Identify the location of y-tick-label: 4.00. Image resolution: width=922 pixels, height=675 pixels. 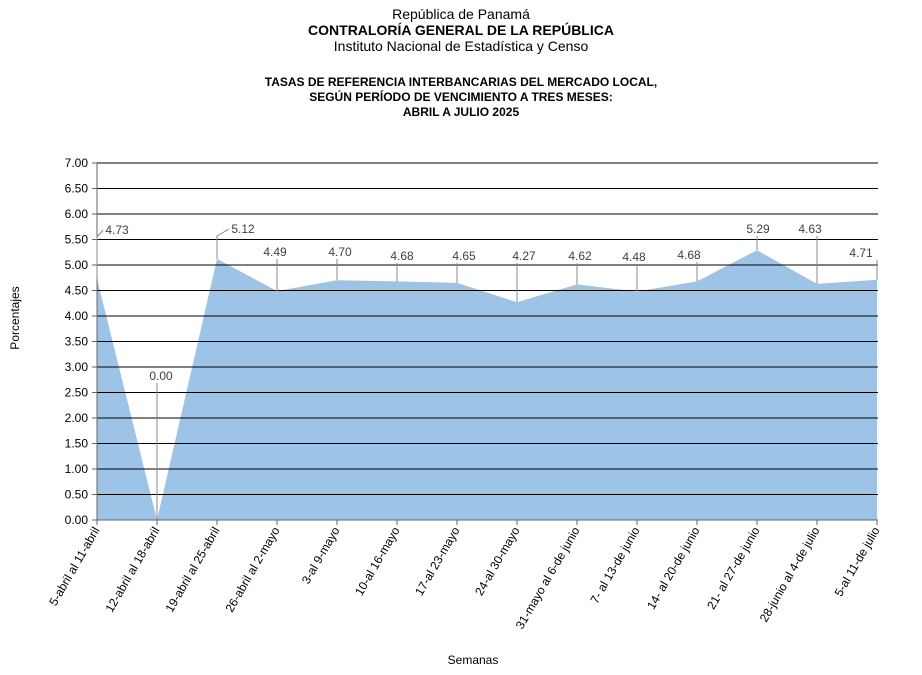
(77, 316).